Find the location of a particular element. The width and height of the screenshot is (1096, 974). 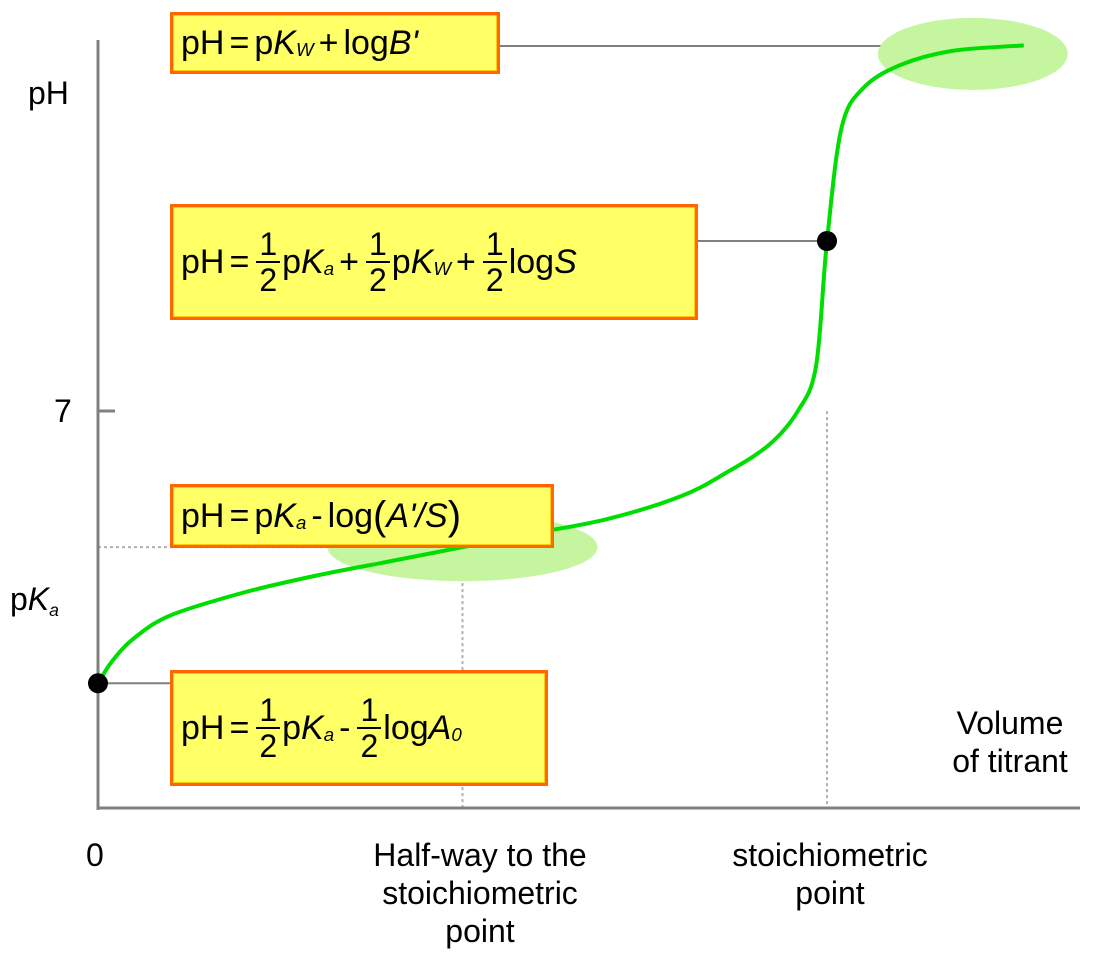

eq-start-a0: A is located at coordinates (440, 727).